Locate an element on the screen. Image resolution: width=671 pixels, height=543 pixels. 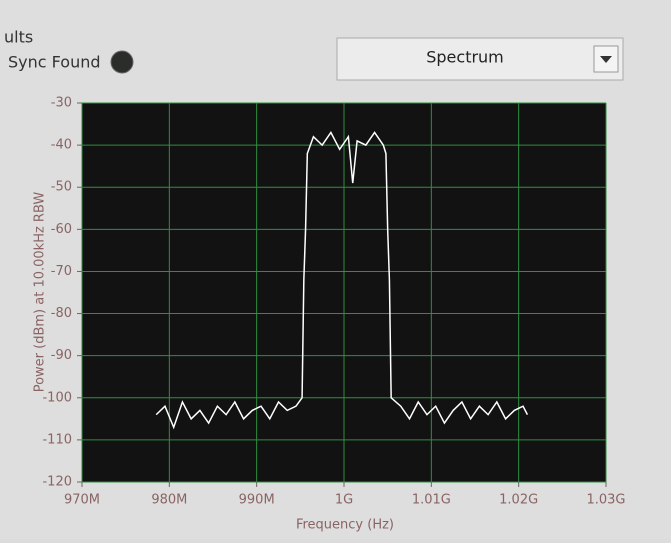
y-tick-label: -80 is located at coordinates (61, 313).